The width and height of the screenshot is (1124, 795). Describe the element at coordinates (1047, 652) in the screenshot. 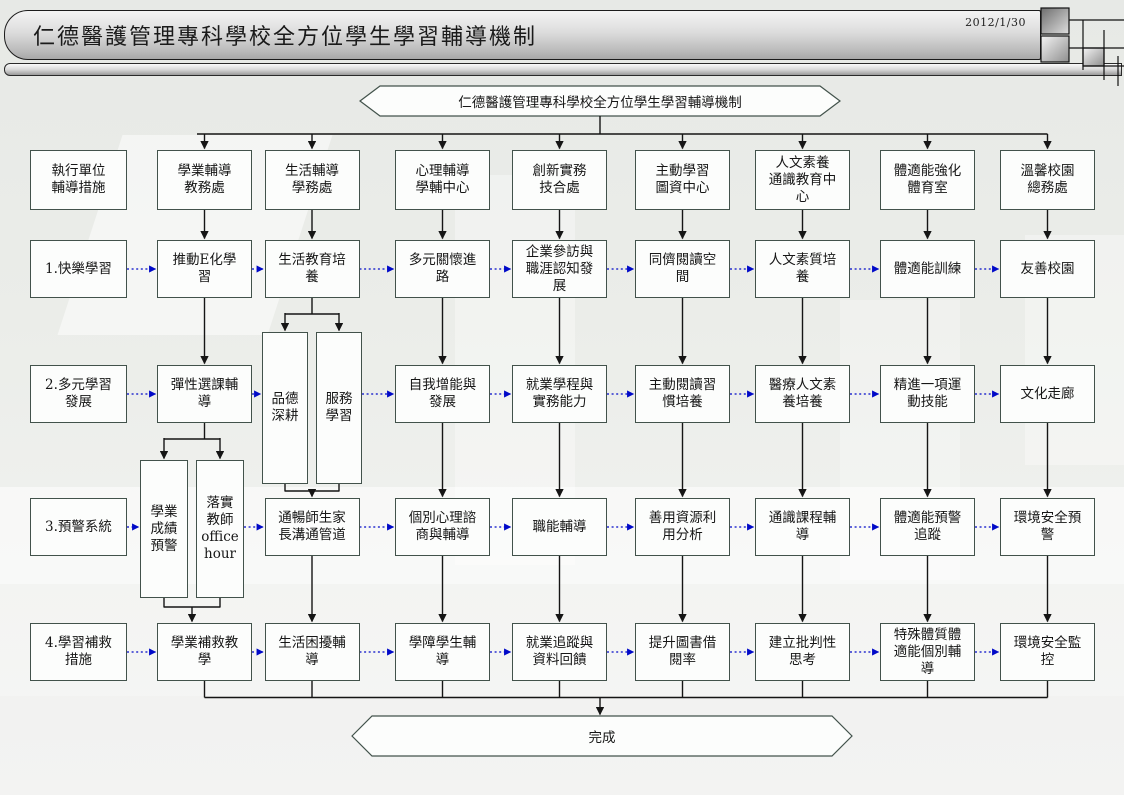

I see `flow-node: 環境安全監 控` at that location.